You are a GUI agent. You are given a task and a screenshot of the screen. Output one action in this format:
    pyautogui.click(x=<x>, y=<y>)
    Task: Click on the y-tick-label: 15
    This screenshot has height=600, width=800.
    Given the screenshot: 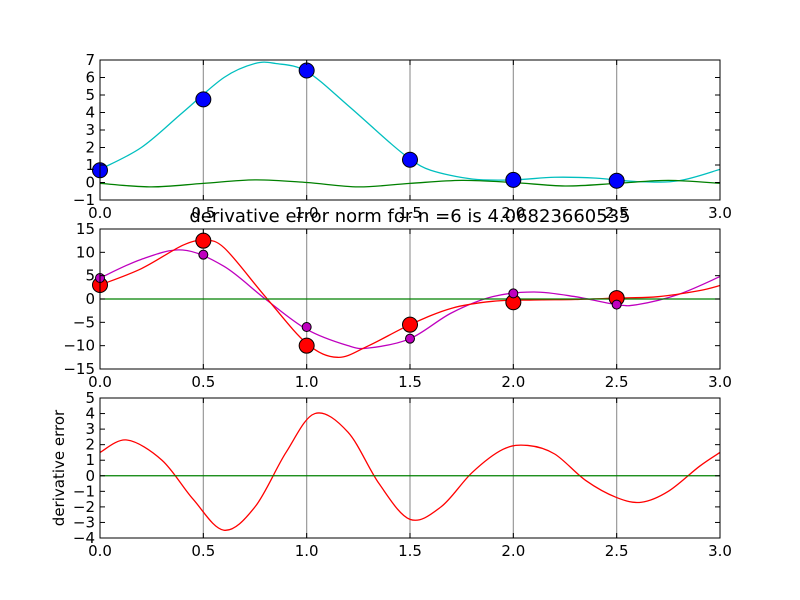 What is the action you would take?
    pyautogui.click(x=85, y=229)
    